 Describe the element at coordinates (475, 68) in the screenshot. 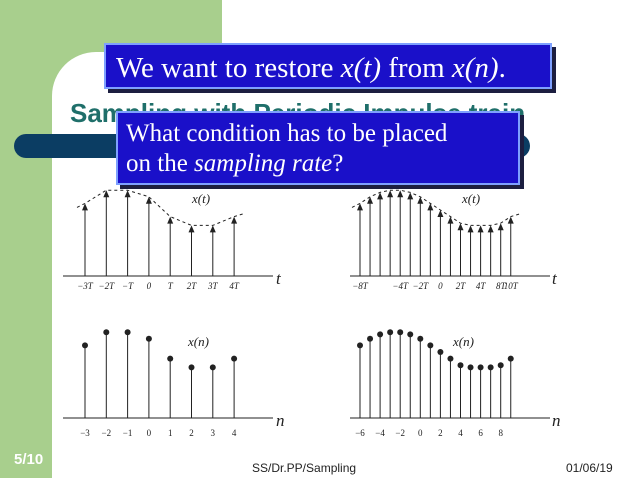

I see `callout-restore-xn: x(n)` at that location.